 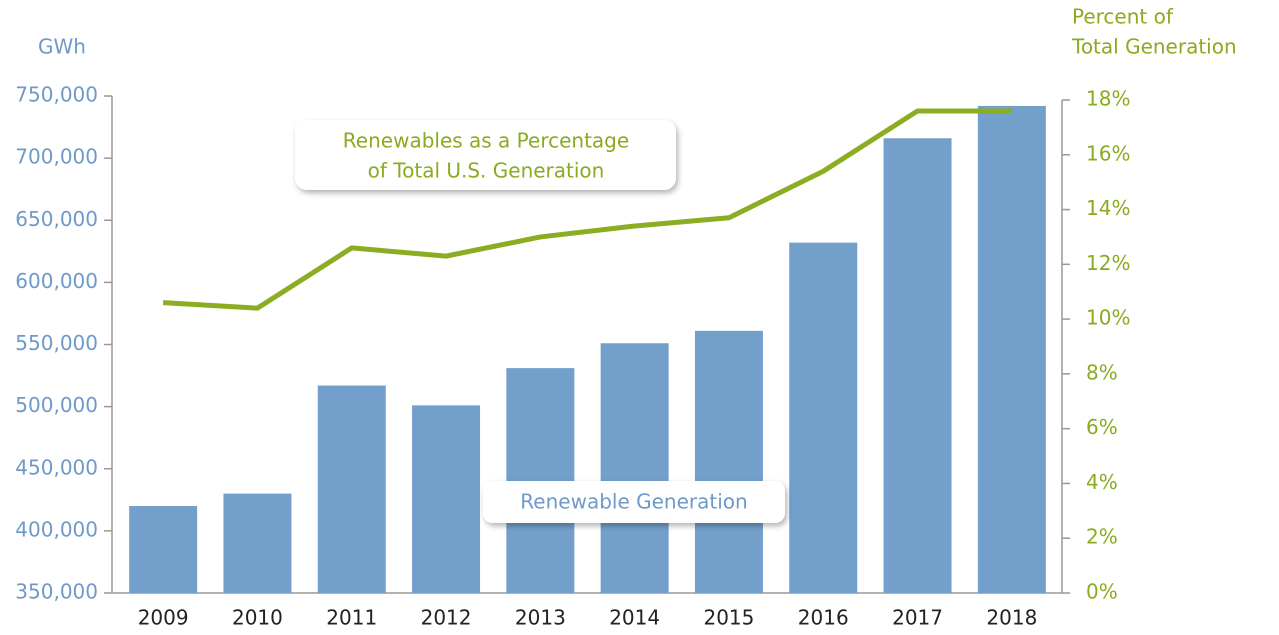 What do you see at coordinates (257, 618) in the screenshot?
I see `x-tick-label: 2010` at bounding box center [257, 618].